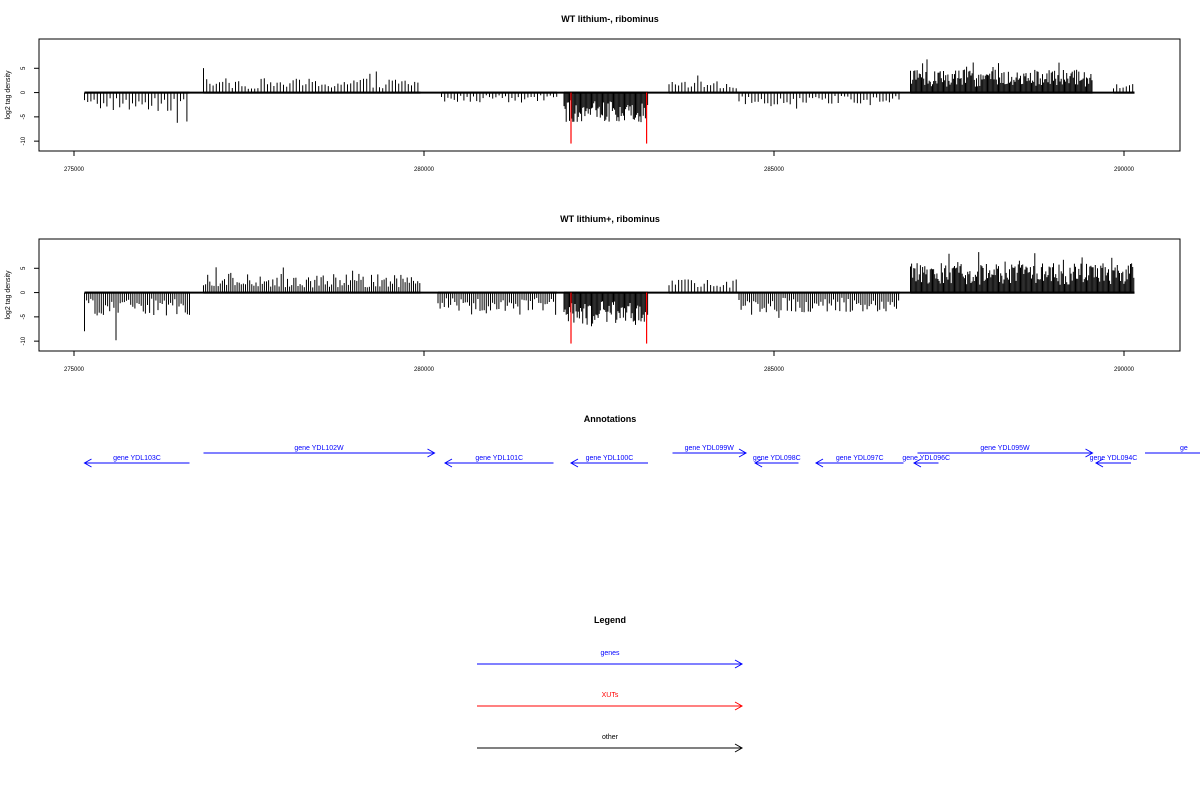 Image resolution: width=1200 pixels, height=800 pixels. I want to click on legend-title: Legend, so click(610, 620).